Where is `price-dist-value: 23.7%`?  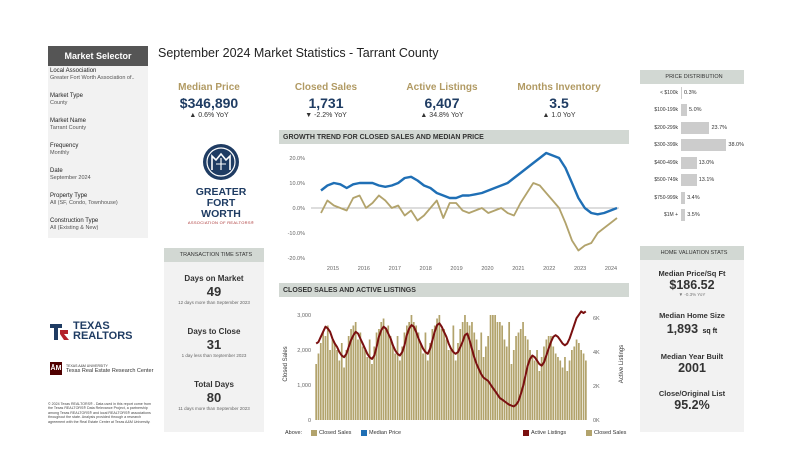 price-dist-value: 23.7% is located at coordinates (719, 127).